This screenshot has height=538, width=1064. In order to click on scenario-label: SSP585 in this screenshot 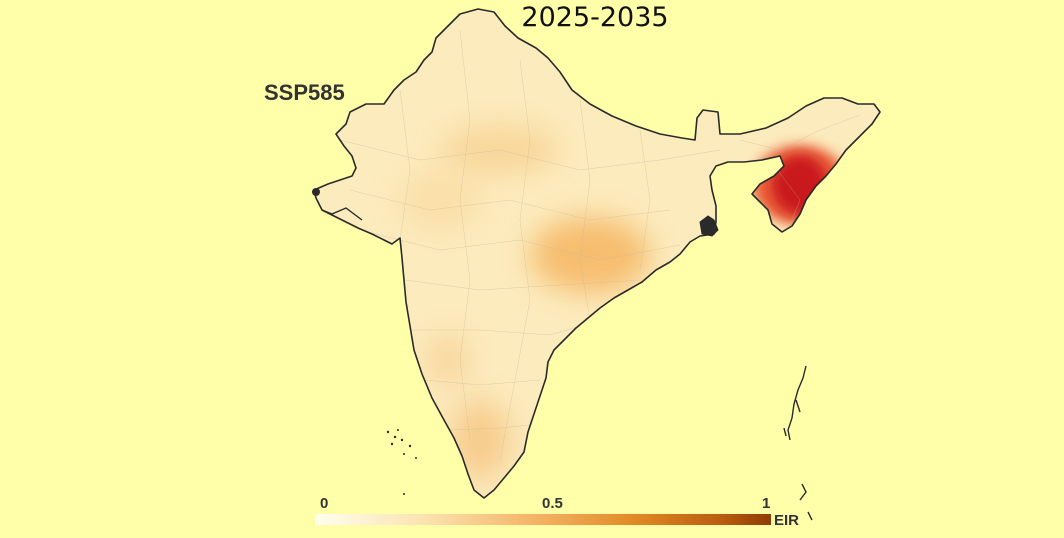, I will do `click(304, 92)`.